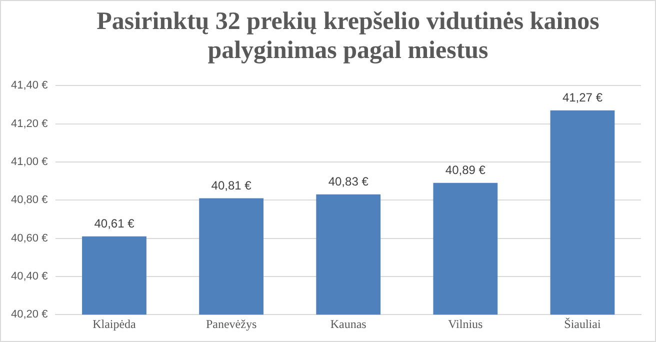 This screenshot has height=342, width=656. What do you see at coordinates (29, 124) in the screenshot?
I see `y-tick-label: 41,20 €` at bounding box center [29, 124].